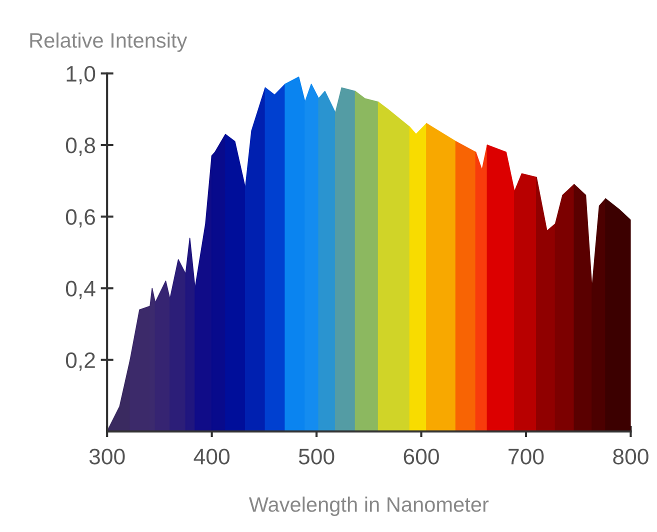 The height and width of the screenshot is (532, 657). Describe the element at coordinates (316, 456) in the screenshot. I see `x-tick-label: 500` at that location.